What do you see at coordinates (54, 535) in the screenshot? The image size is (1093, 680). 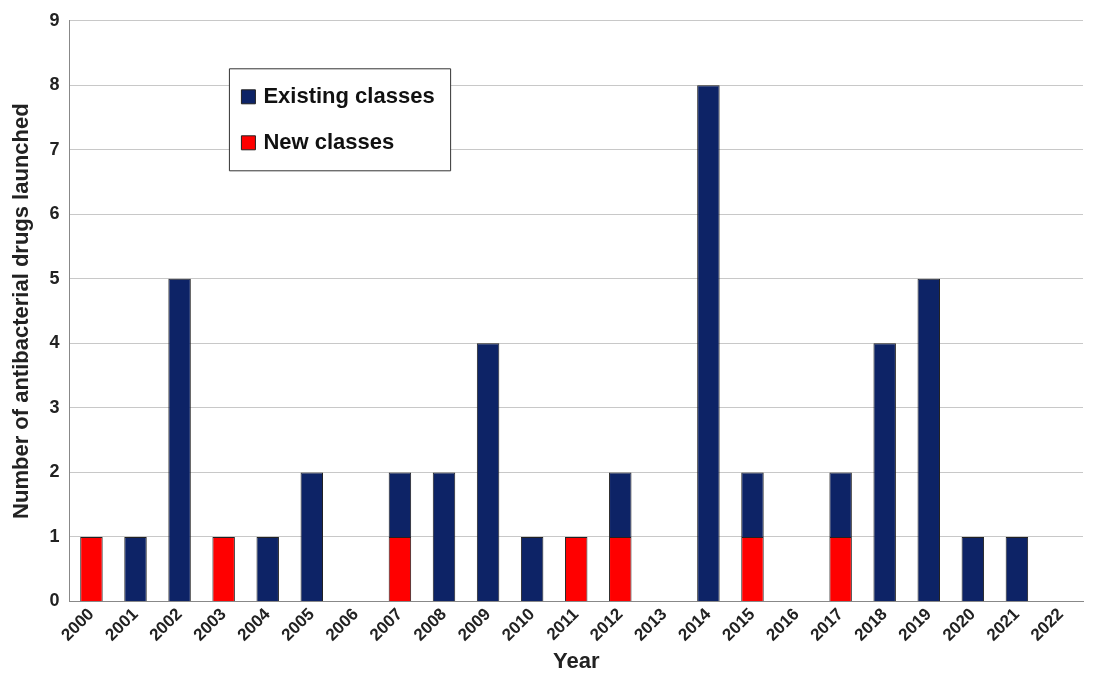 I see `y-tick-label: 1` at bounding box center [54, 535].